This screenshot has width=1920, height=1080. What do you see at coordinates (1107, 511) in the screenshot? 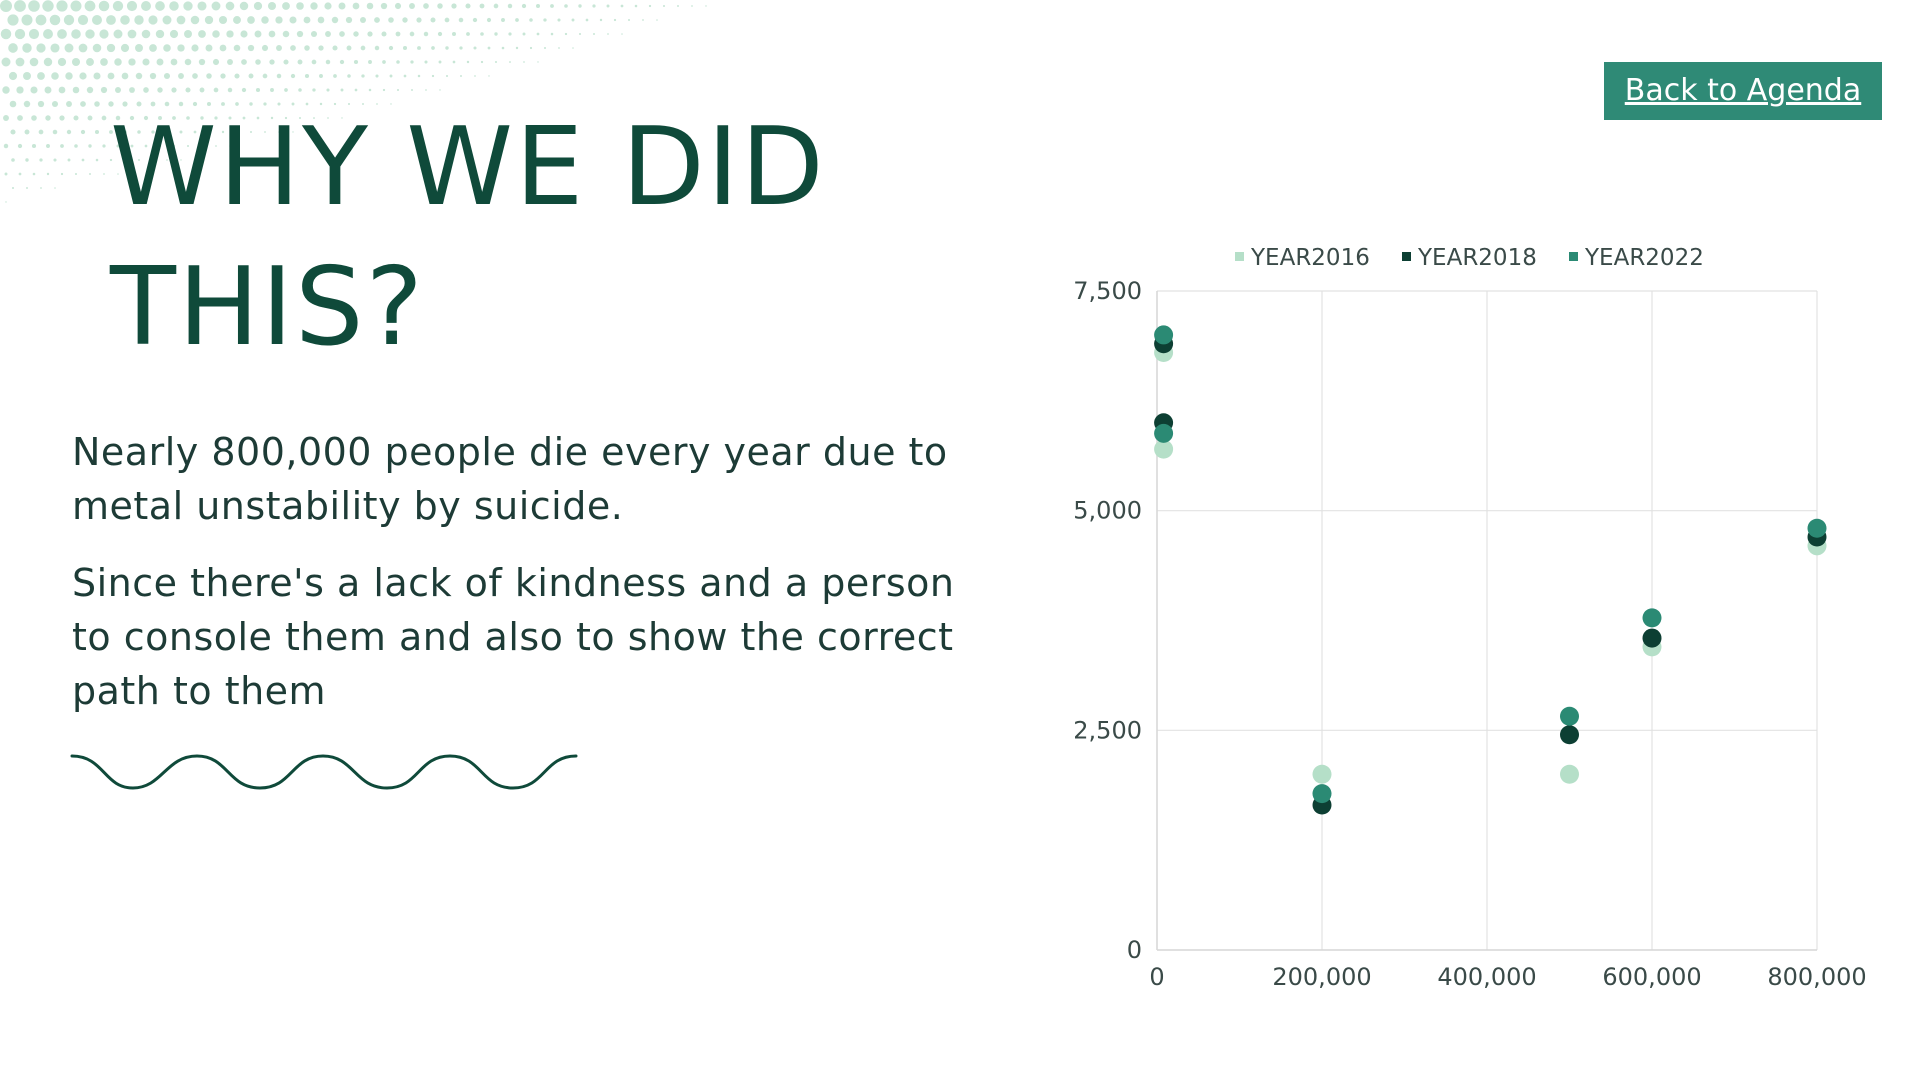
I see `y-tick-label: 5,000` at bounding box center [1107, 511].